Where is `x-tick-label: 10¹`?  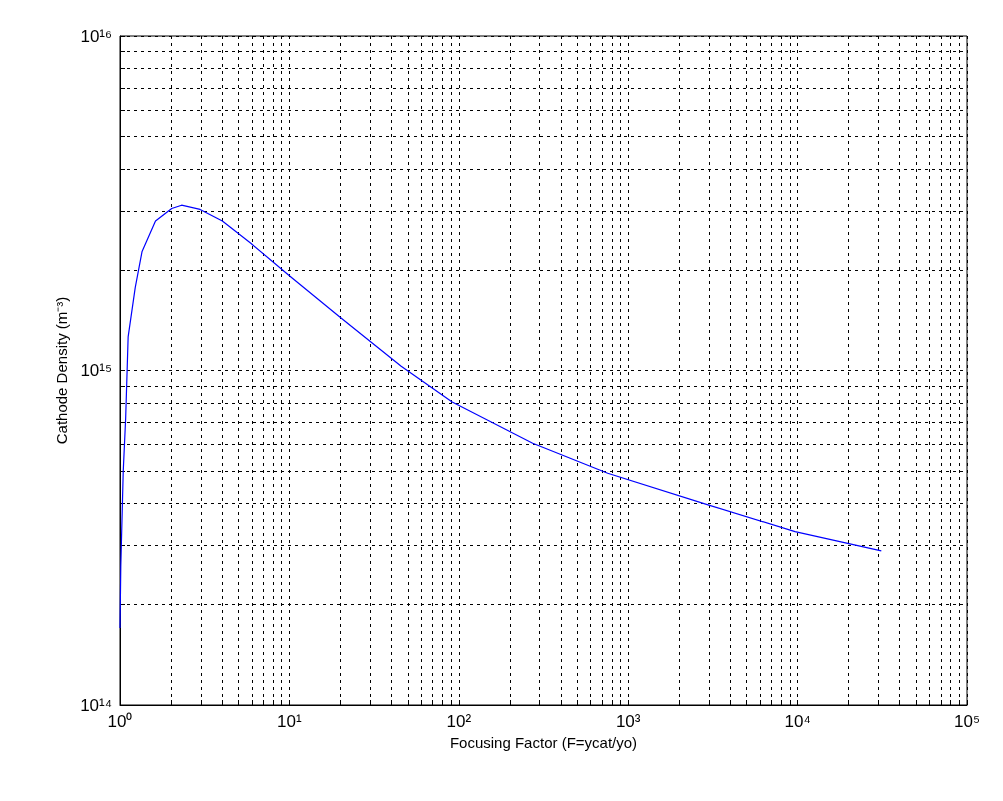
x-tick-label: 10¹ is located at coordinates (290, 721).